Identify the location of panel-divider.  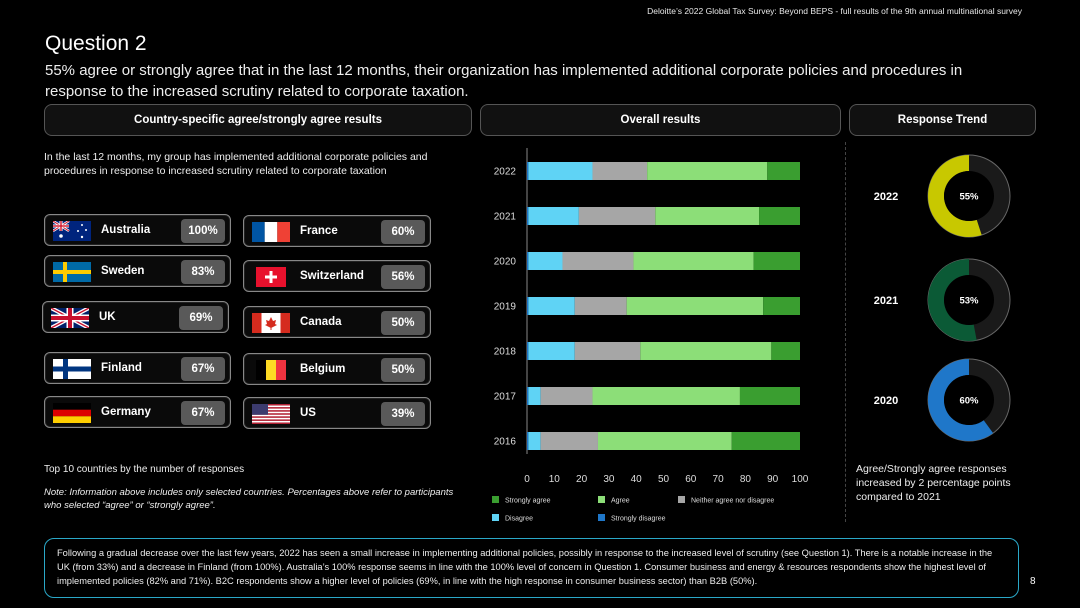
(845, 332).